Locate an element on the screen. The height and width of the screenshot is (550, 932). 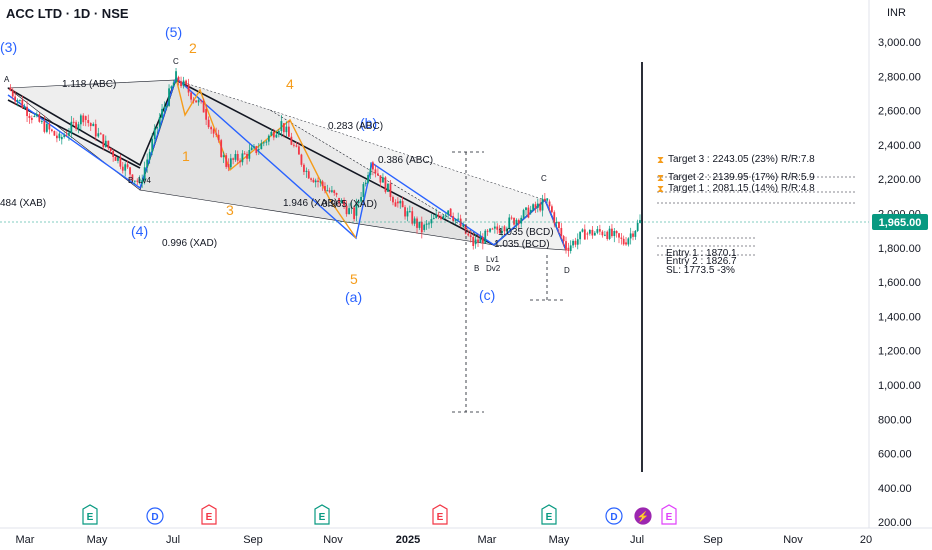
projection-lines is located at coordinates (508, 282).